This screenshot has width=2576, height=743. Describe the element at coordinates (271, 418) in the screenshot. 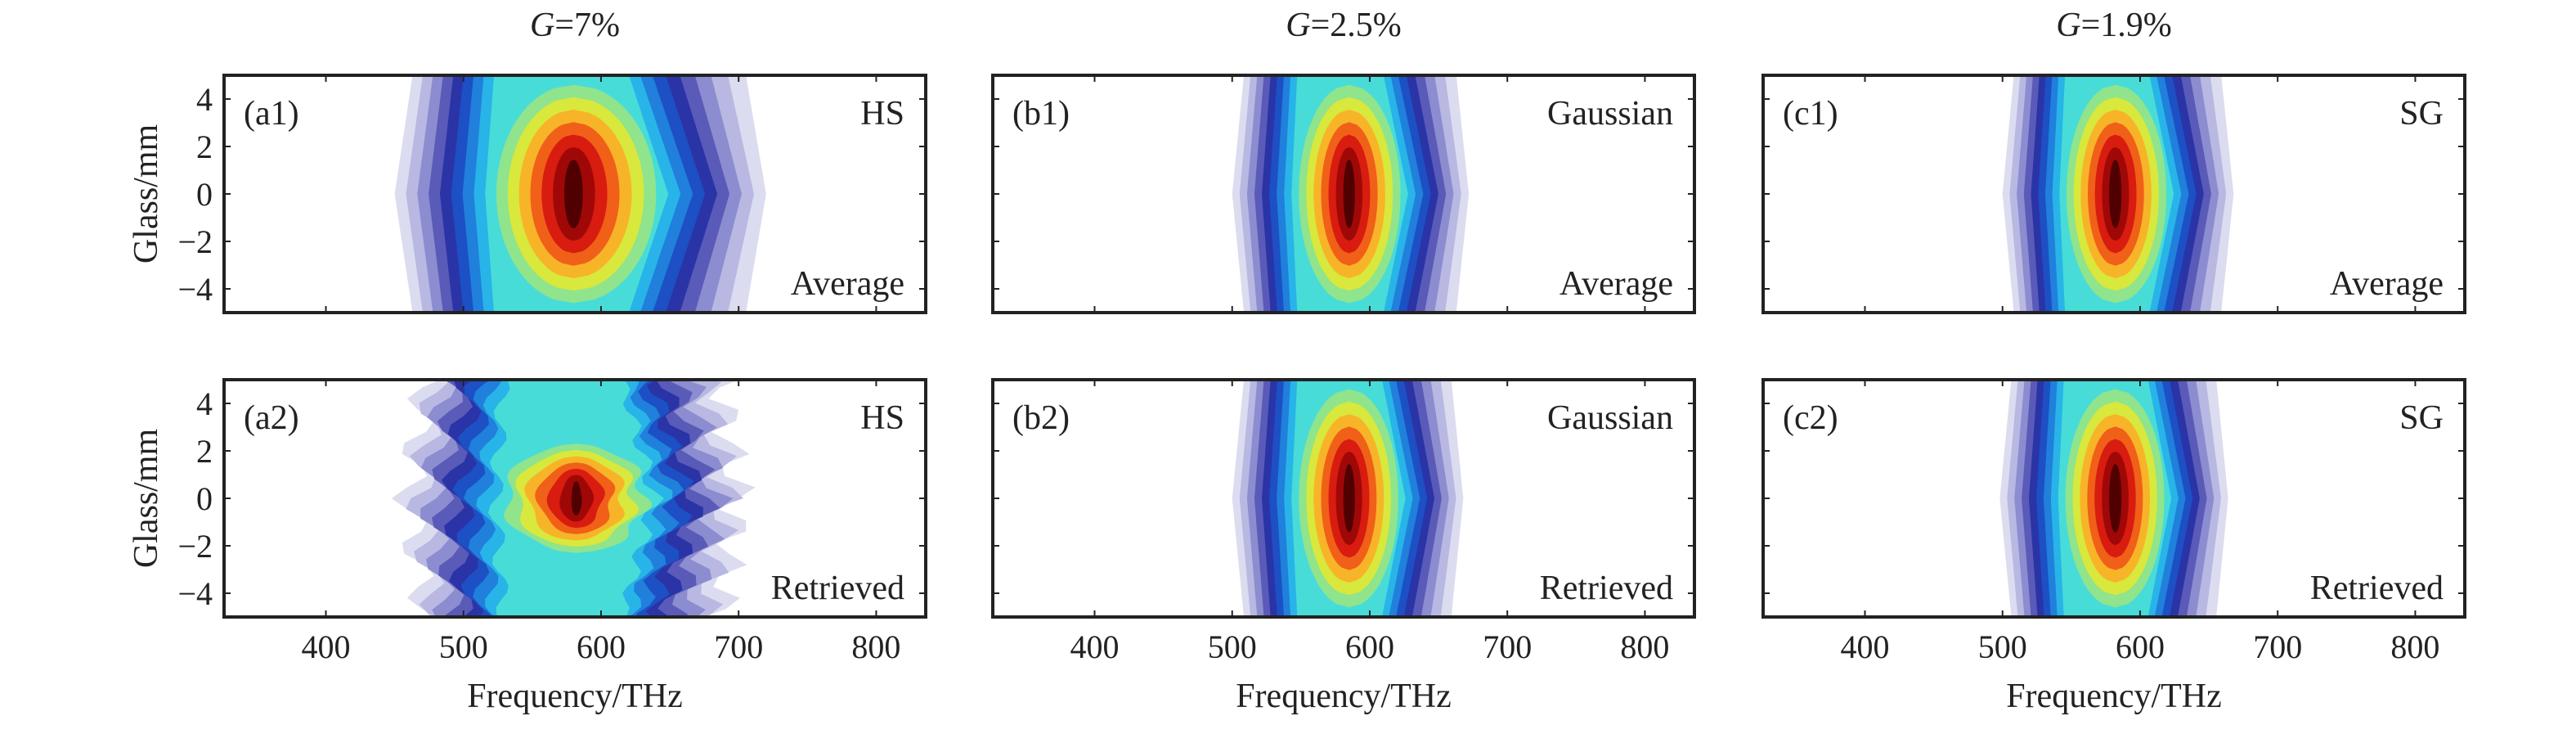

I see `panel-label: (a2)` at that location.